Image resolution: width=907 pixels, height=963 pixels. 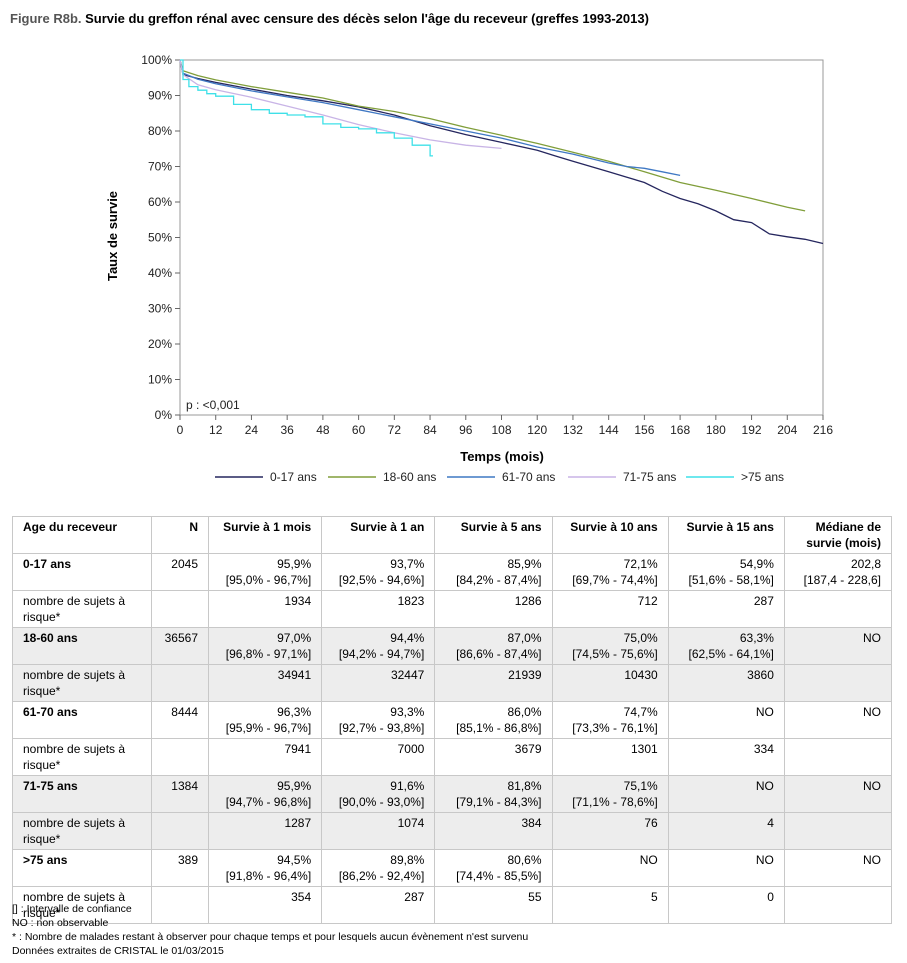 What do you see at coordinates (378, 757) in the screenshot?
I see `risk-count: 7000` at bounding box center [378, 757].